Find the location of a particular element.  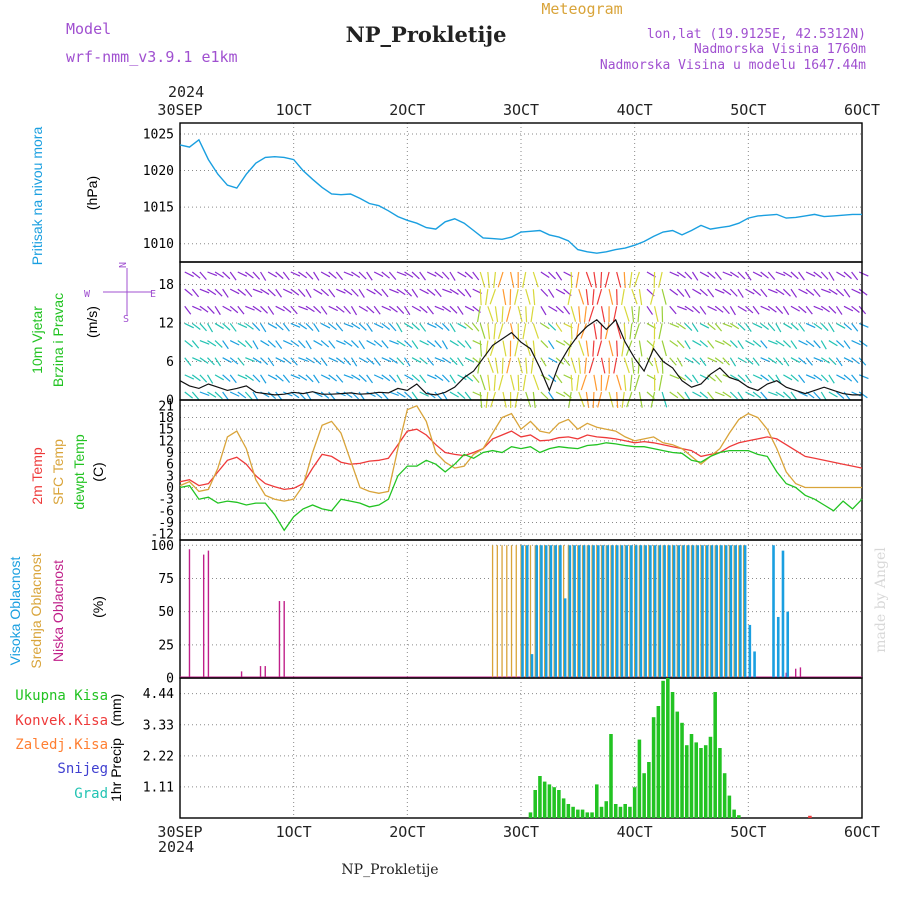

pressure-y-tick-label: 1015 is located at coordinates (158, 208).